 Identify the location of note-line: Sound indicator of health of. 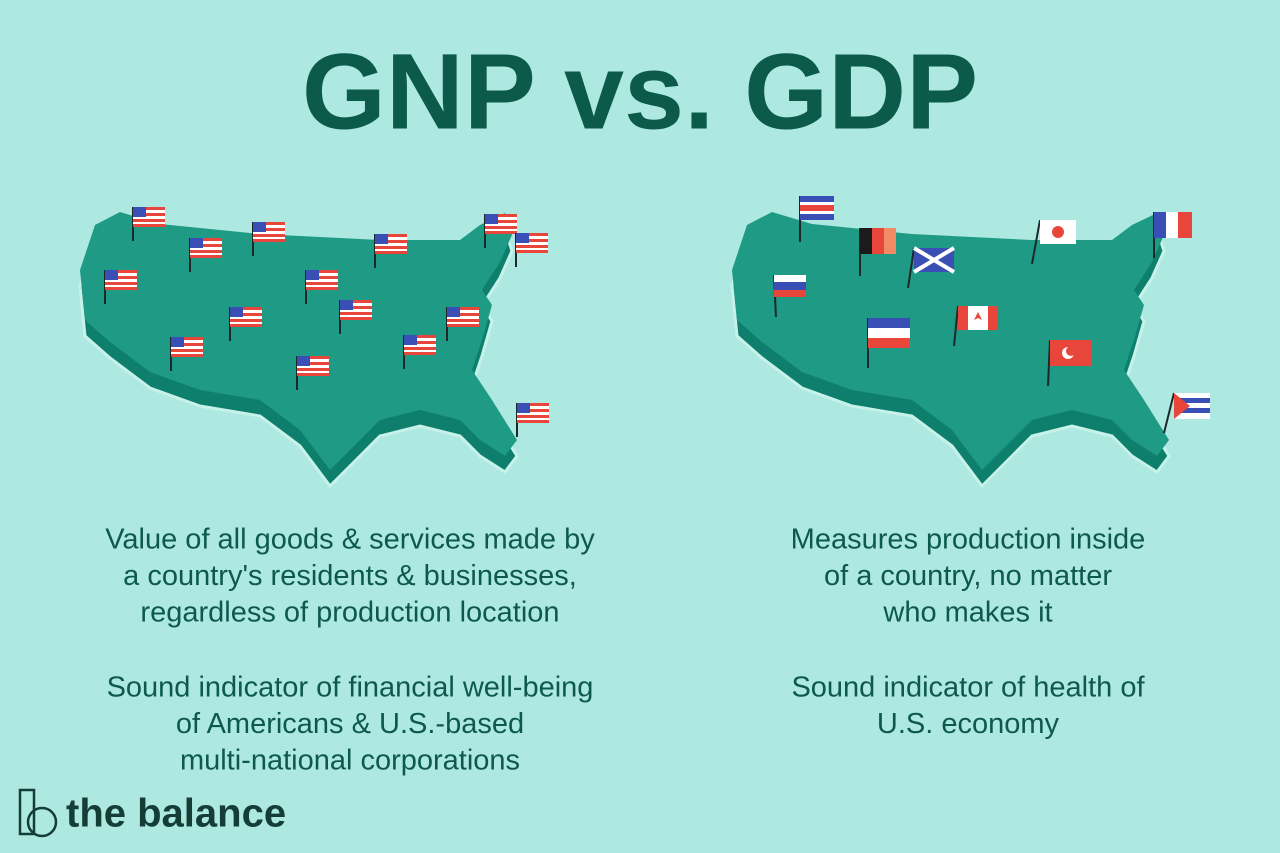
(968, 688).